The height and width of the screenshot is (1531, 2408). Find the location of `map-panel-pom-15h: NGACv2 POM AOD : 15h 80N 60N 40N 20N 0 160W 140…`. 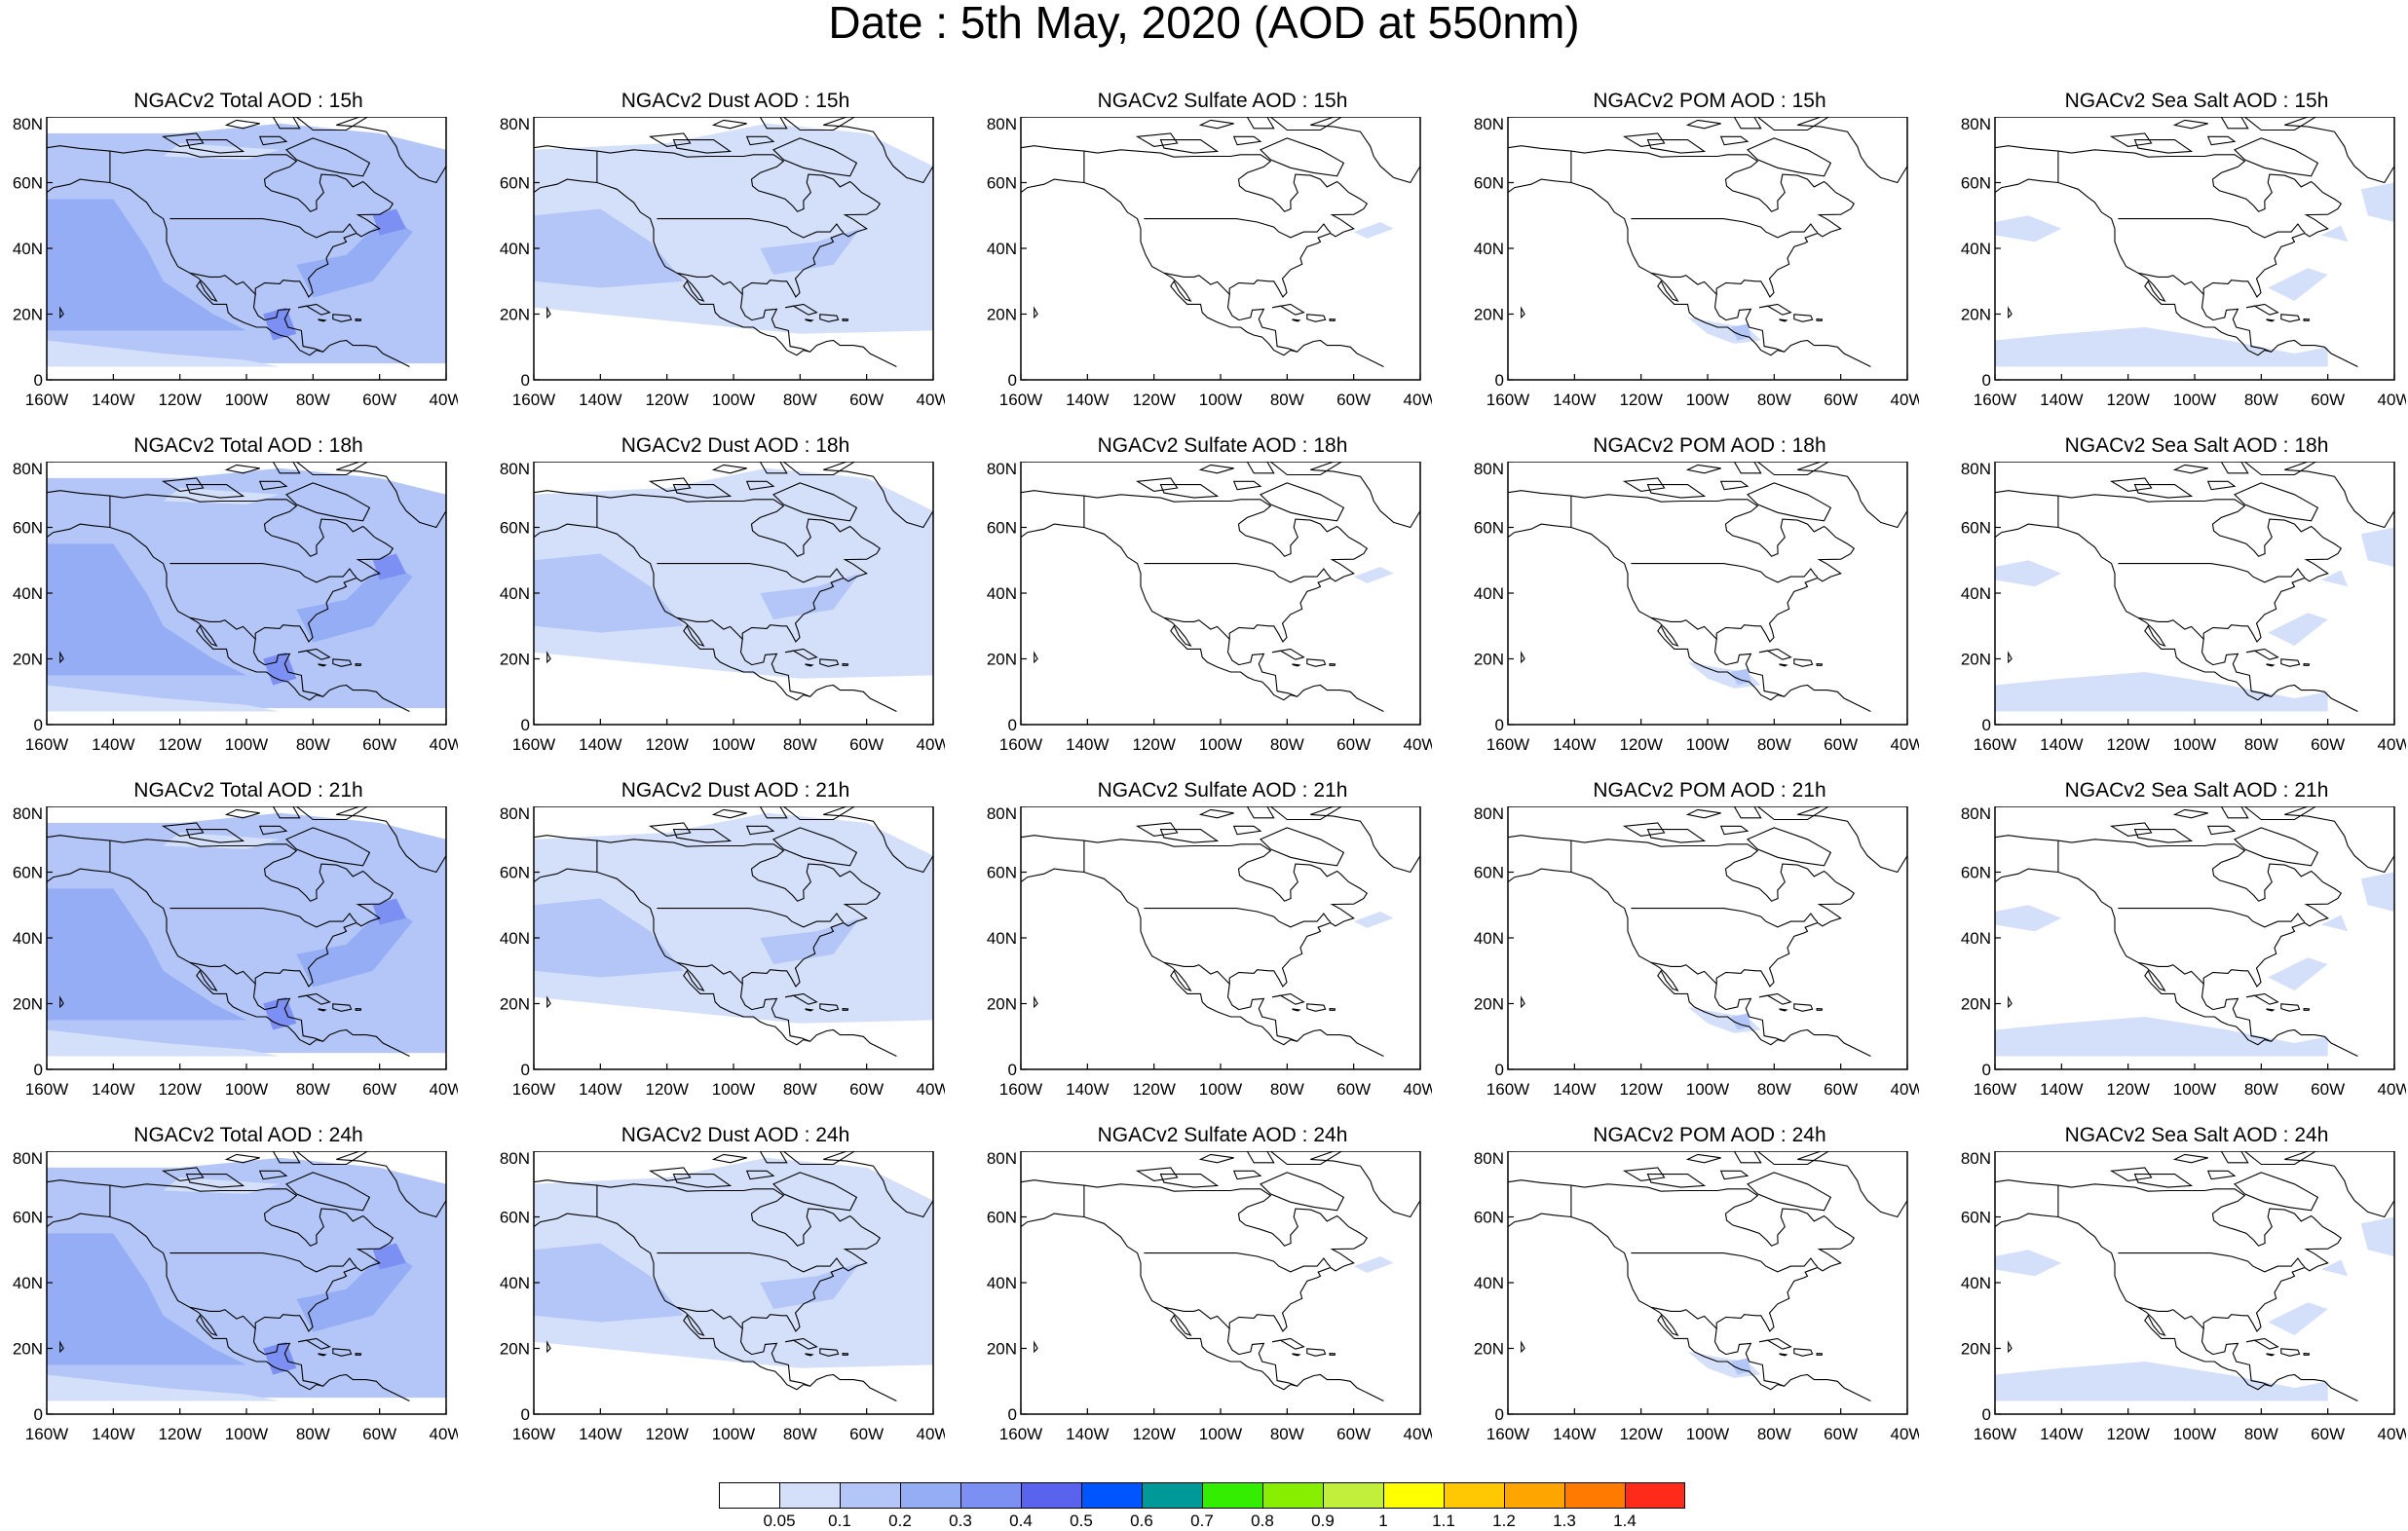

map-panel-pom-15h: NGACv2 POM AOD : 15h 80N 60N 40N 20N 0 160W 140… is located at coordinates (1690, 253).